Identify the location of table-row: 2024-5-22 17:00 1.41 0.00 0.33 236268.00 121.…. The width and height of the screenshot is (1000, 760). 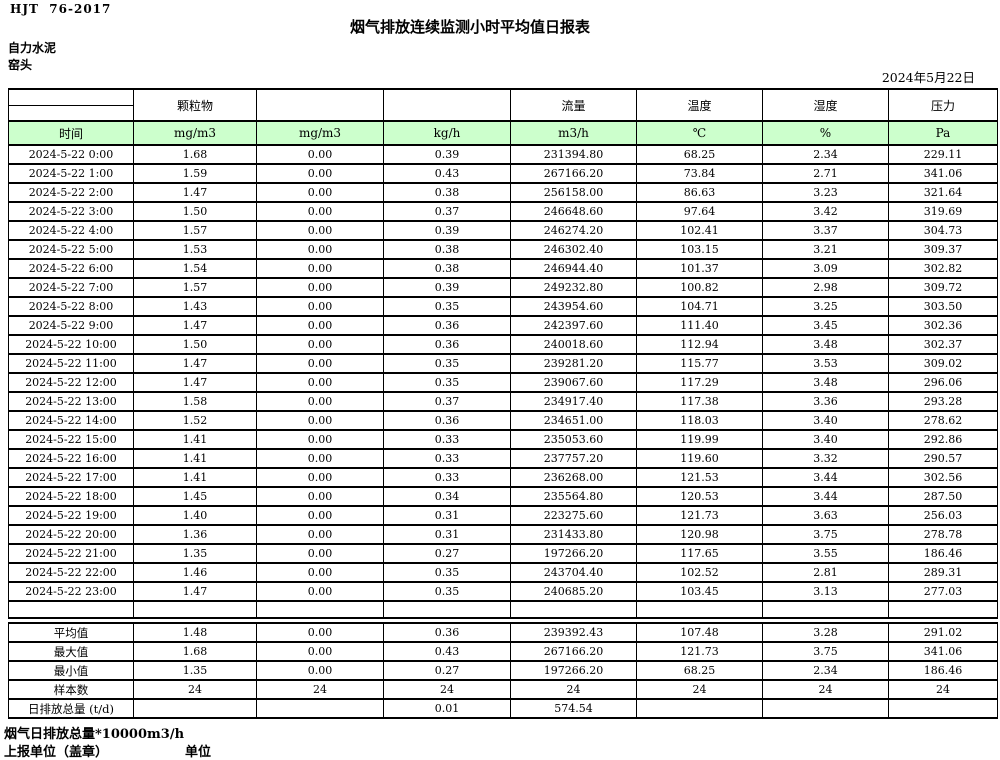
(503, 477).